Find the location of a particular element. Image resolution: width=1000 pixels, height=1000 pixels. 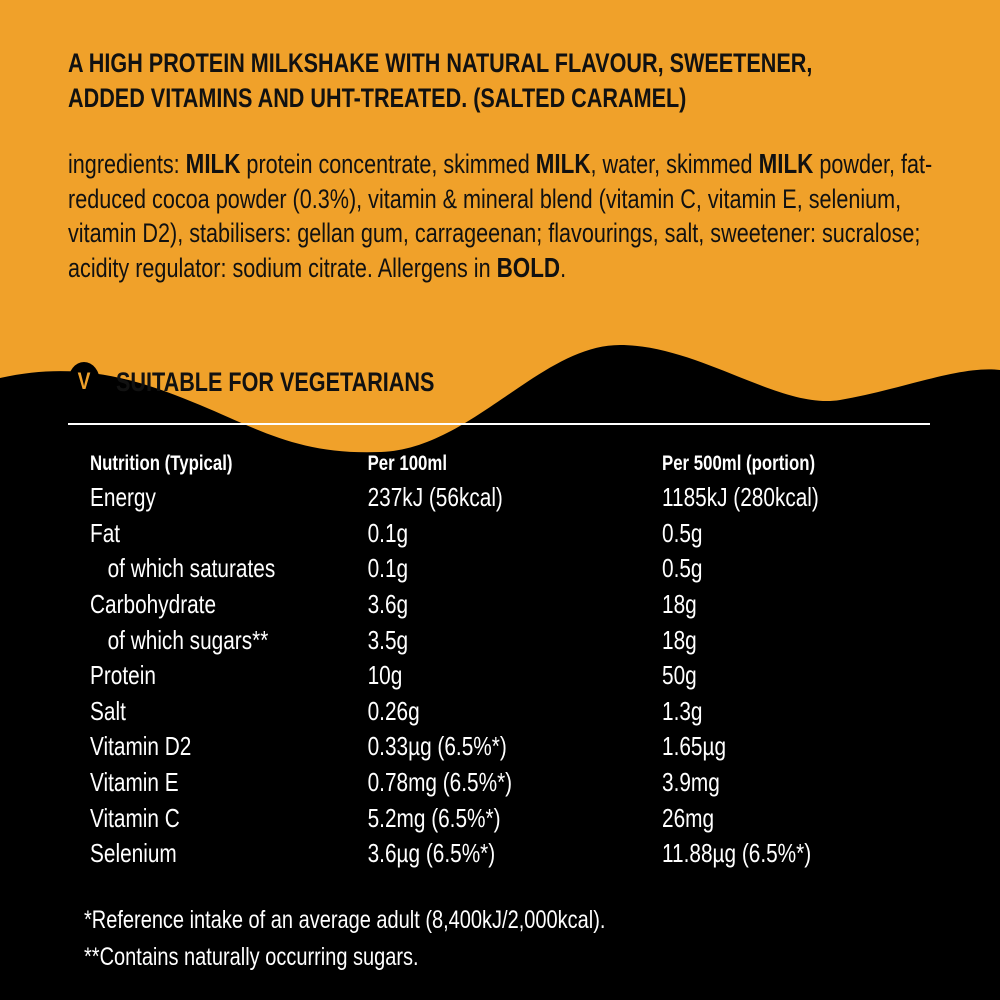

header-cell: Per 100ml is located at coordinates (407, 463).